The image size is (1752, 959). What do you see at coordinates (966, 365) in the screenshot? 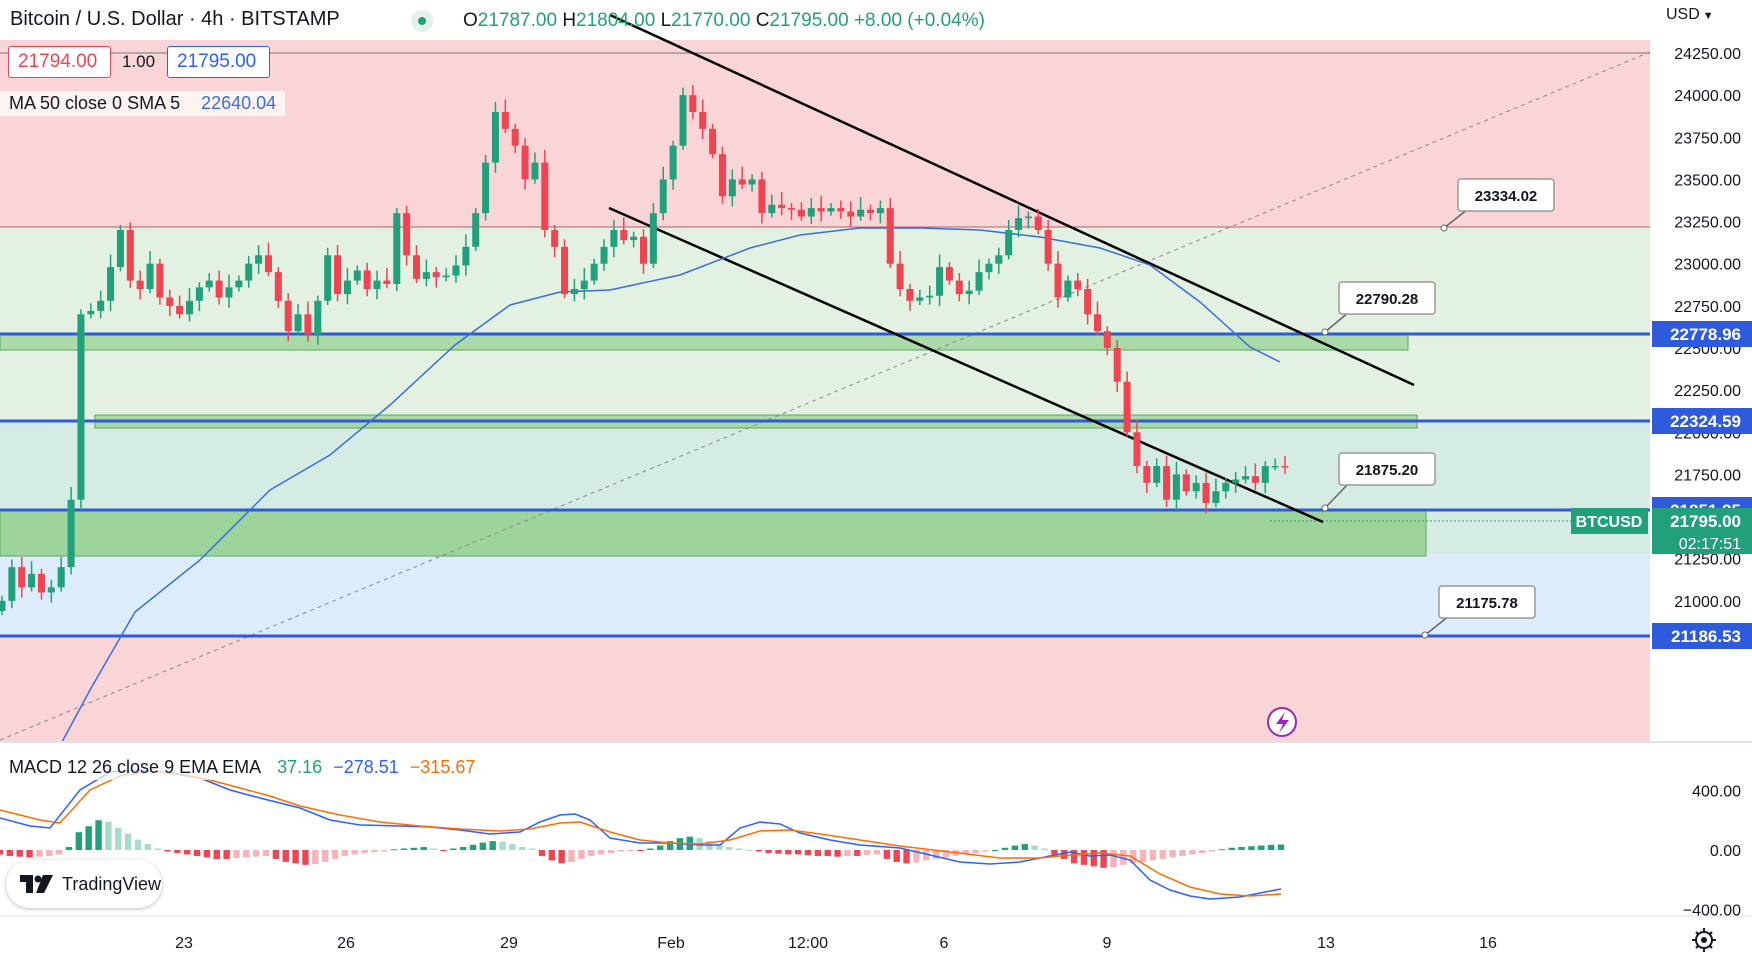
I see `channel-lower-line` at bounding box center [966, 365].